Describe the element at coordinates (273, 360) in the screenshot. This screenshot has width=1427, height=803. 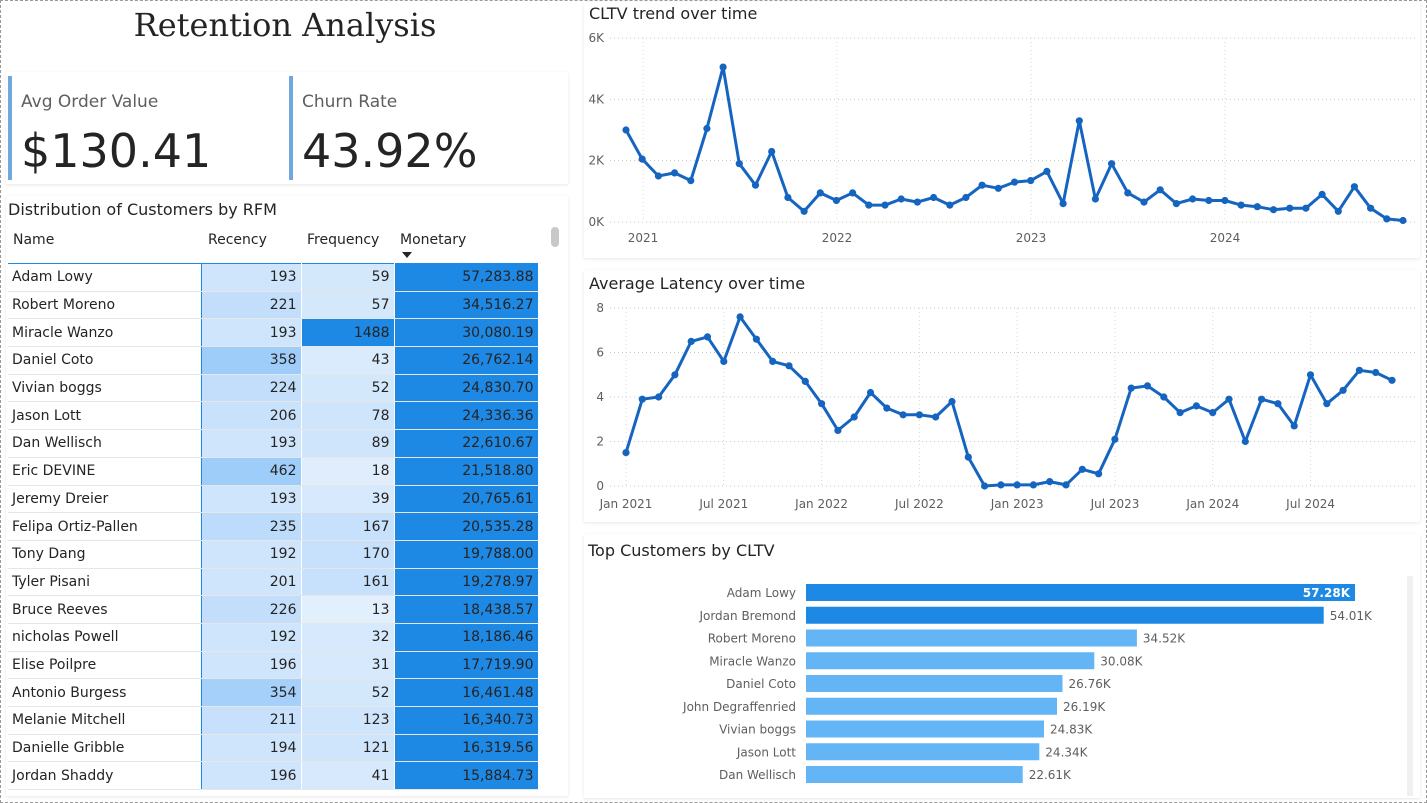
I see `table-row: Daniel Coto 358 43 26,762.14` at that location.